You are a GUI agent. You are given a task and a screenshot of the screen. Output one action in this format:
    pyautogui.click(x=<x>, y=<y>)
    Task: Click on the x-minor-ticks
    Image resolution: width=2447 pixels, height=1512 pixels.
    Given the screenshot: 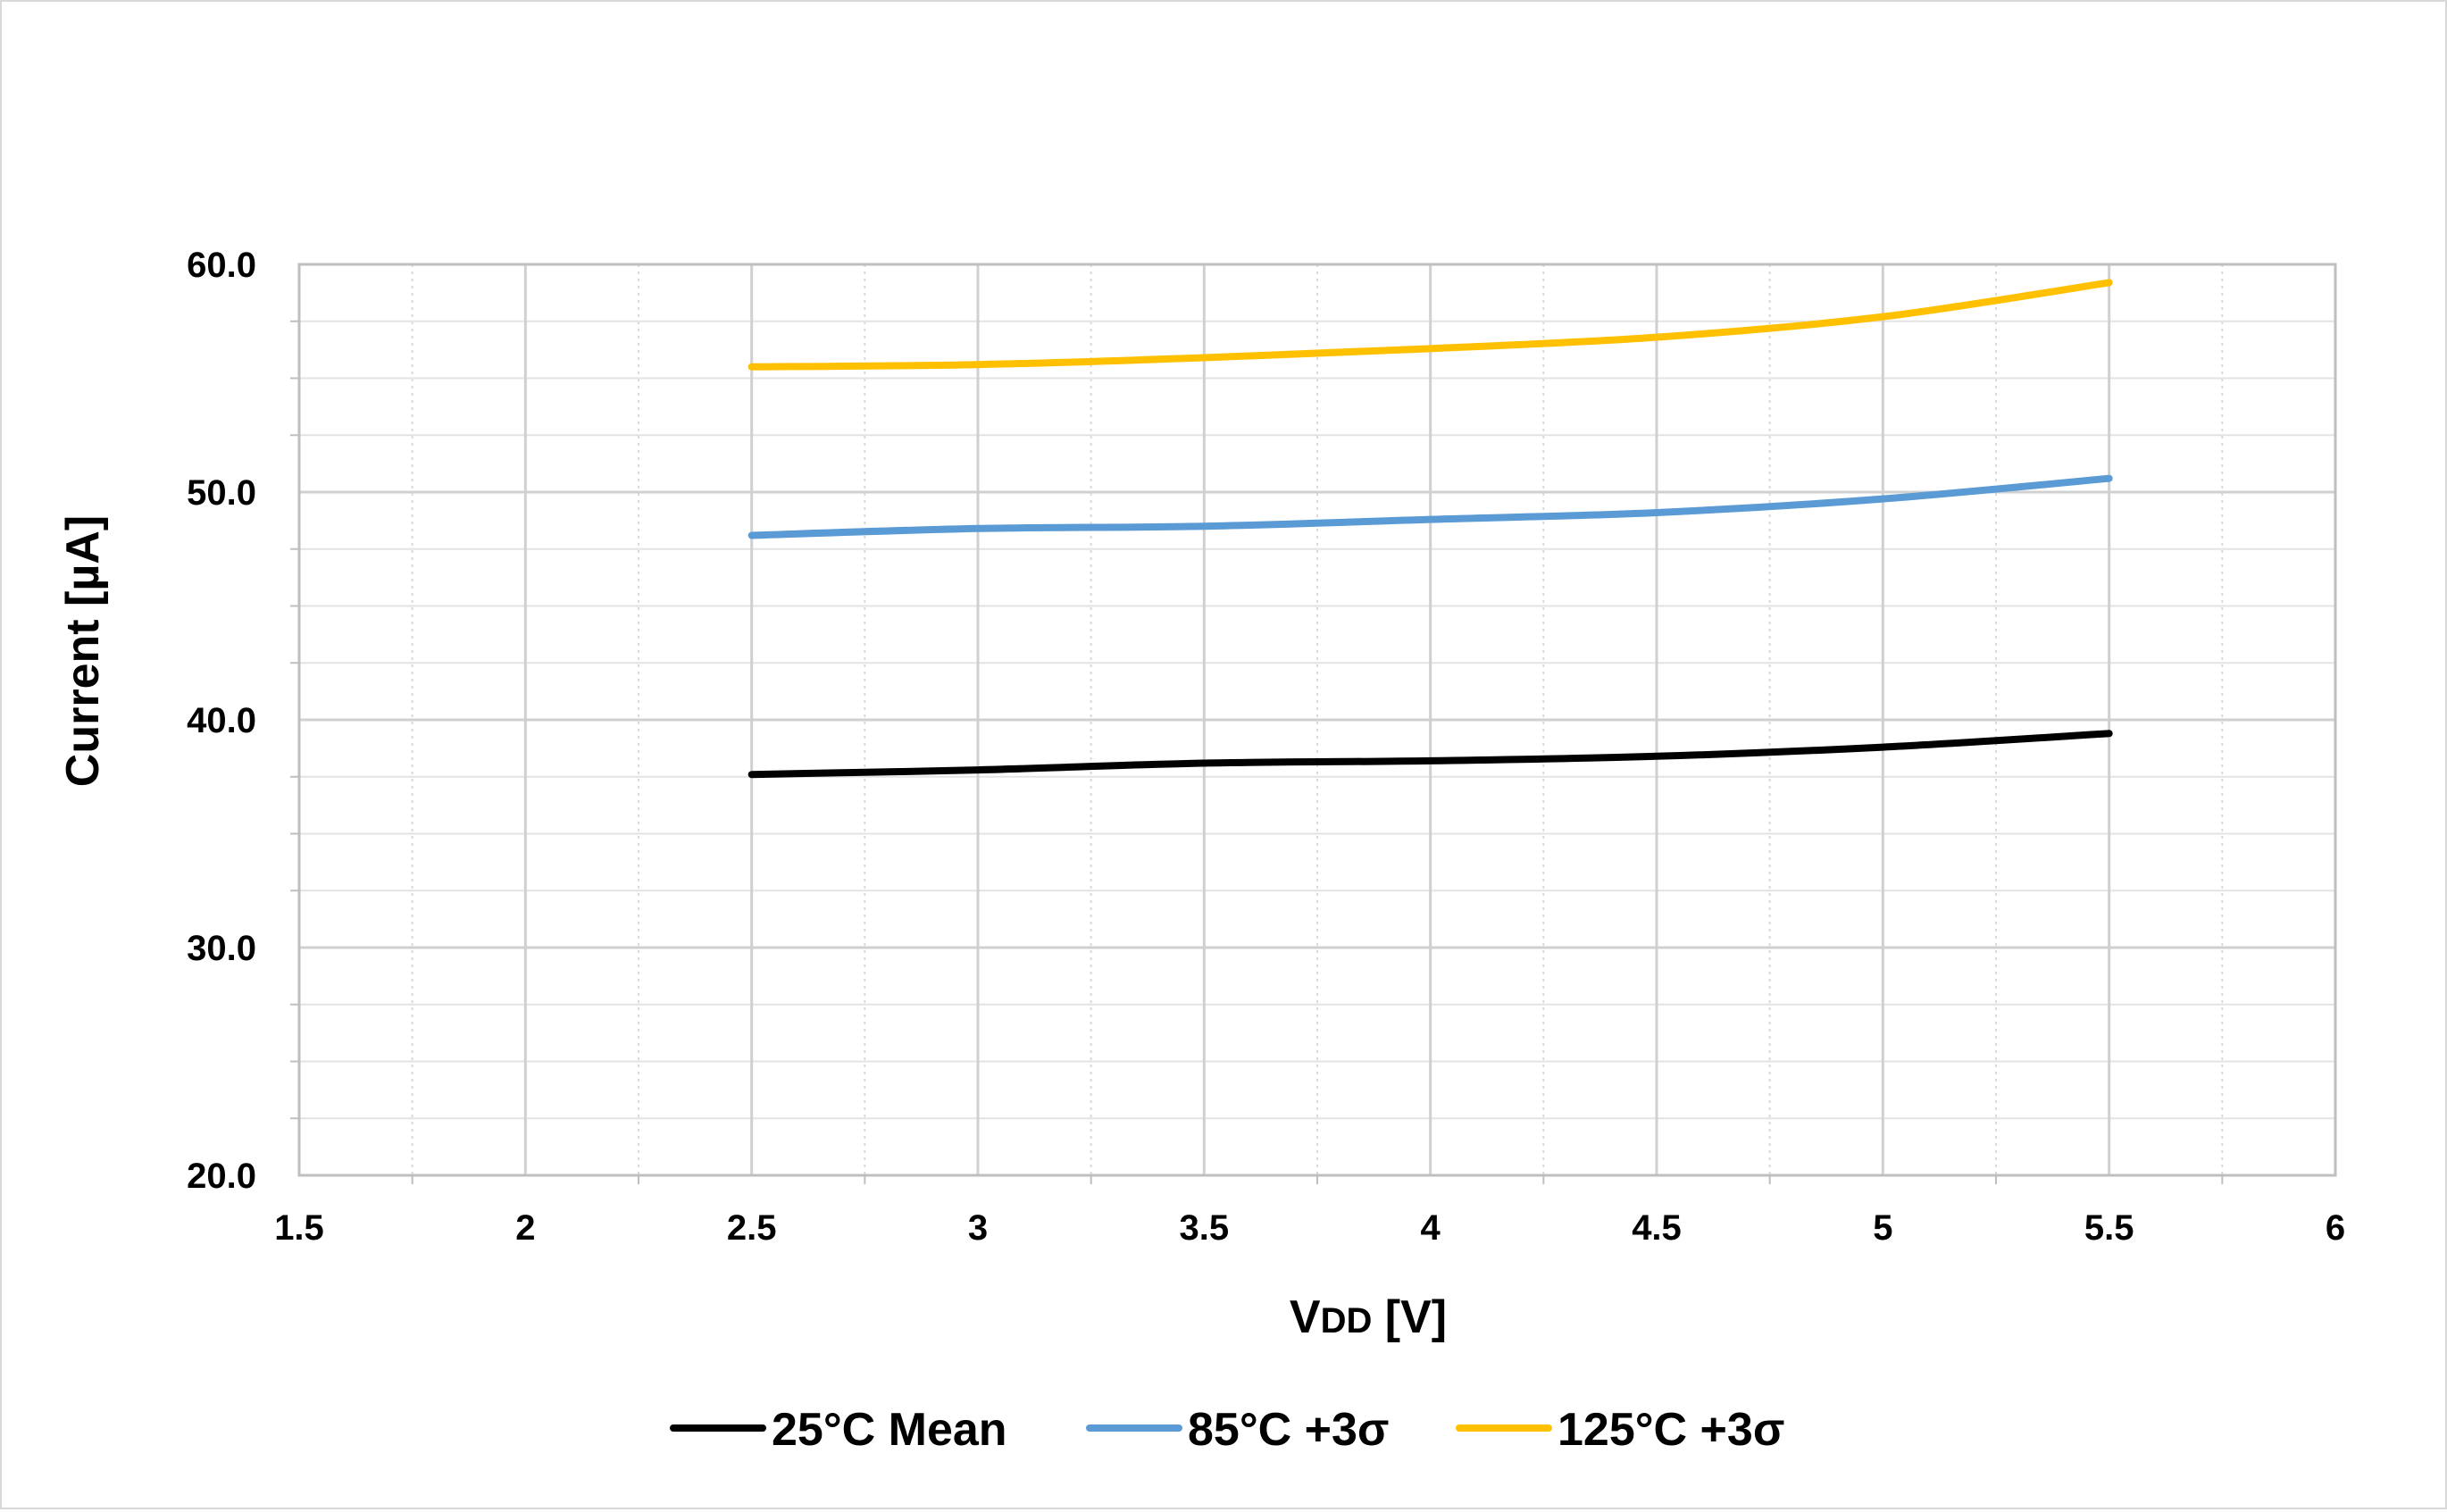 What is the action you would take?
    pyautogui.click(x=1317, y=1179)
    